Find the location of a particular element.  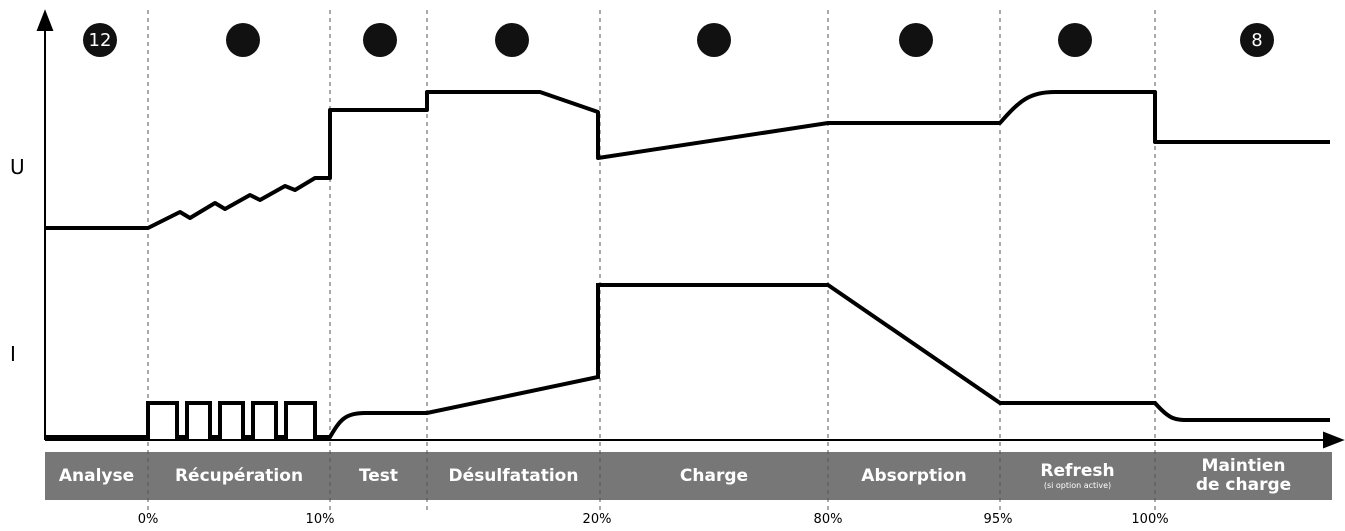

percentage-label: 100% is located at coordinates (1150, 519).